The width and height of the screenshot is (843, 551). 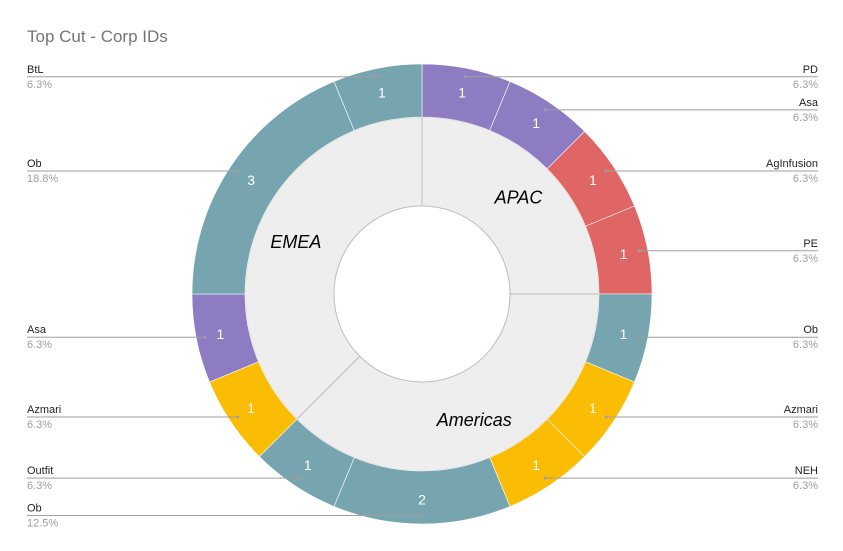 I want to click on slice-percent-label: 12.5%, so click(x=42, y=524).